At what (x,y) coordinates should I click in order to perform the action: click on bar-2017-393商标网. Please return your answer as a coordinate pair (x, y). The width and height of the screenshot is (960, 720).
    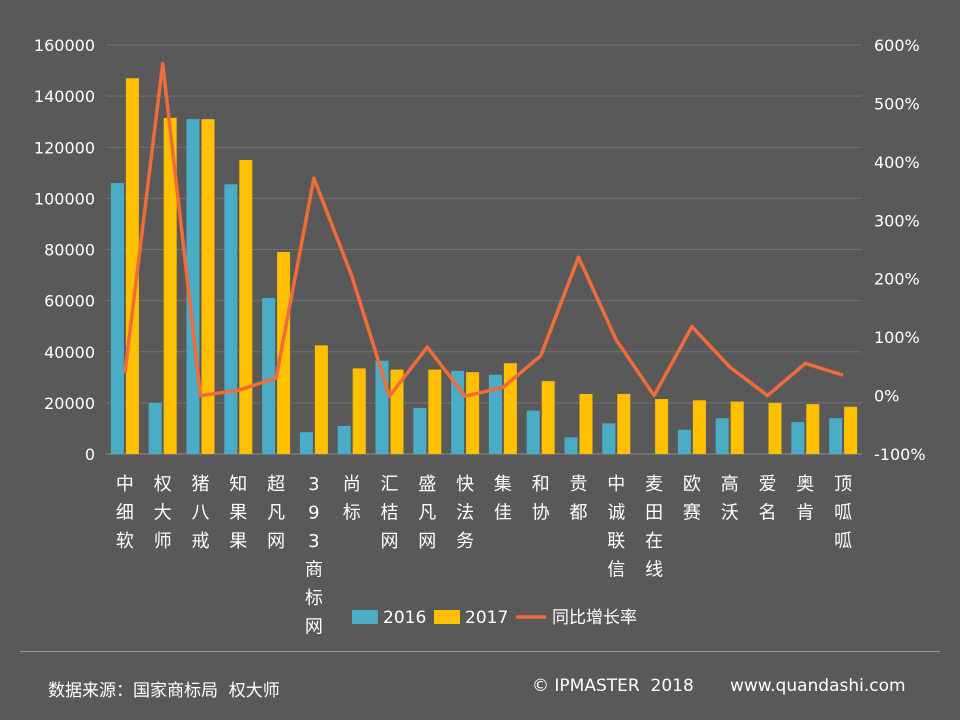
    Looking at the image, I should click on (321, 399).